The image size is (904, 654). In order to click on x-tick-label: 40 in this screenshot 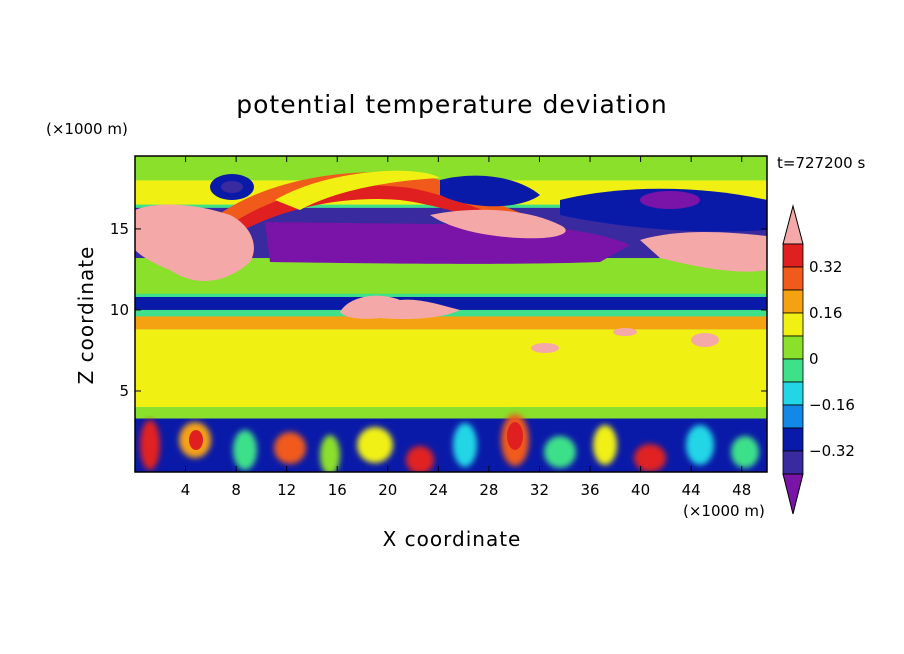, I will do `click(640, 490)`.